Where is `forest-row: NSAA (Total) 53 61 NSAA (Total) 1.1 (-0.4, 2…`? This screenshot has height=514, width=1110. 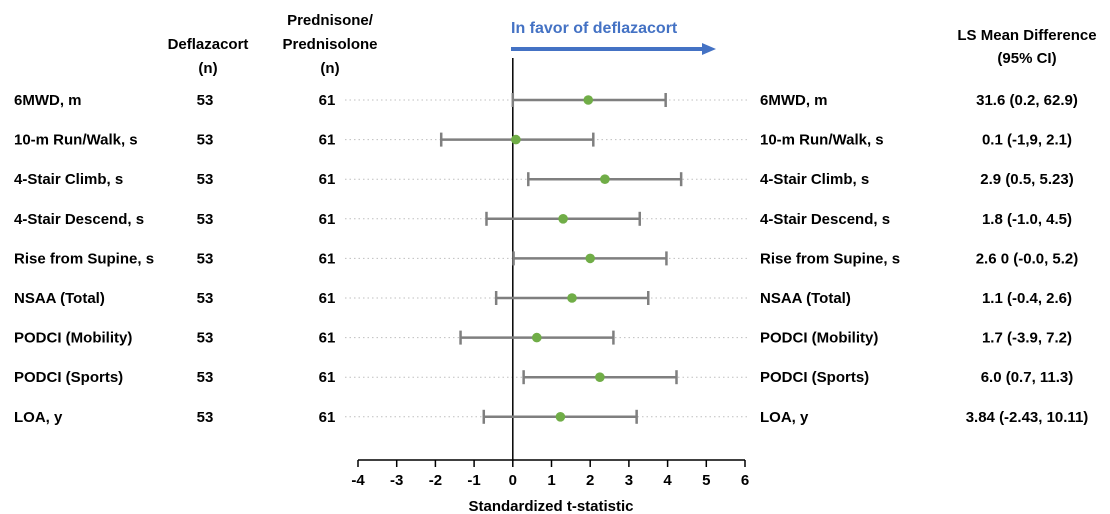
forest-row: NSAA (Total) 53 61 NSAA (Total) 1.1 (-0.4, 2… is located at coordinates (543, 298).